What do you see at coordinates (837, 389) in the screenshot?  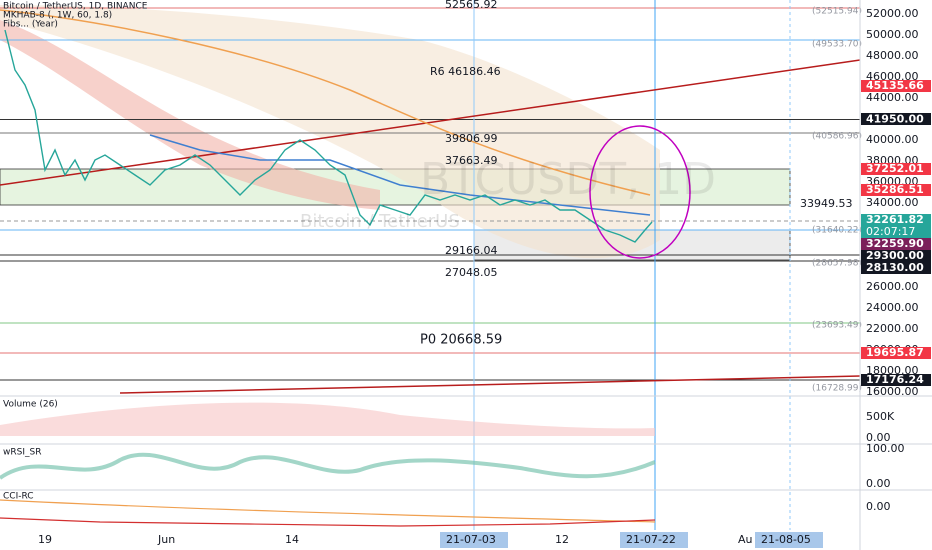 I see `fib-price: (16728.99)` at bounding box center [837, 389].